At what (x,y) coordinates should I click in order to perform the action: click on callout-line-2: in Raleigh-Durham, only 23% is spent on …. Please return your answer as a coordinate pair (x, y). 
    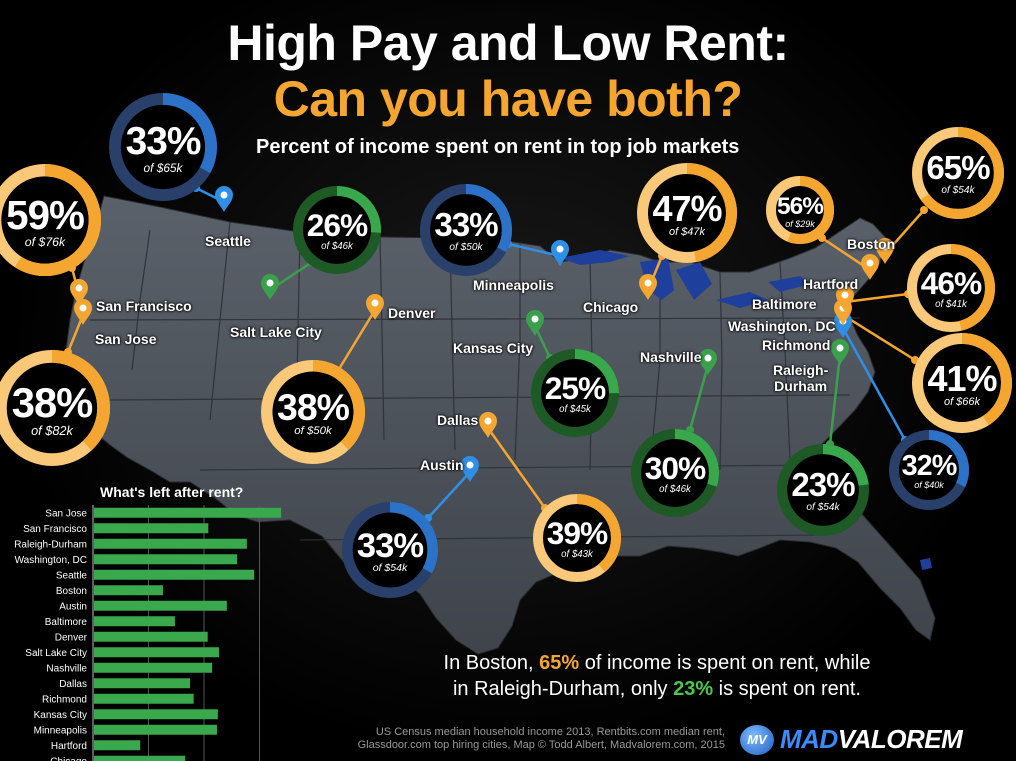
    Looking at the image, I should click on (656, 689).